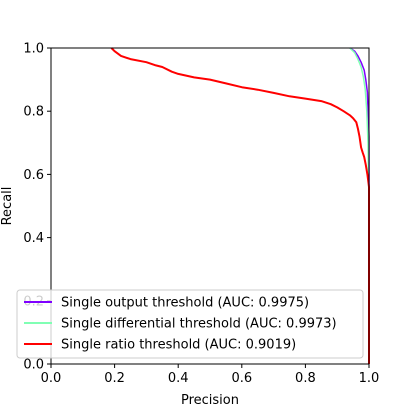 The width and height of the screenshot is (409, 409). What do you see at coordinates (305, 378) in the screenshot?
I see `x-tick-label: 0.8` at bounding box center [305, 378].